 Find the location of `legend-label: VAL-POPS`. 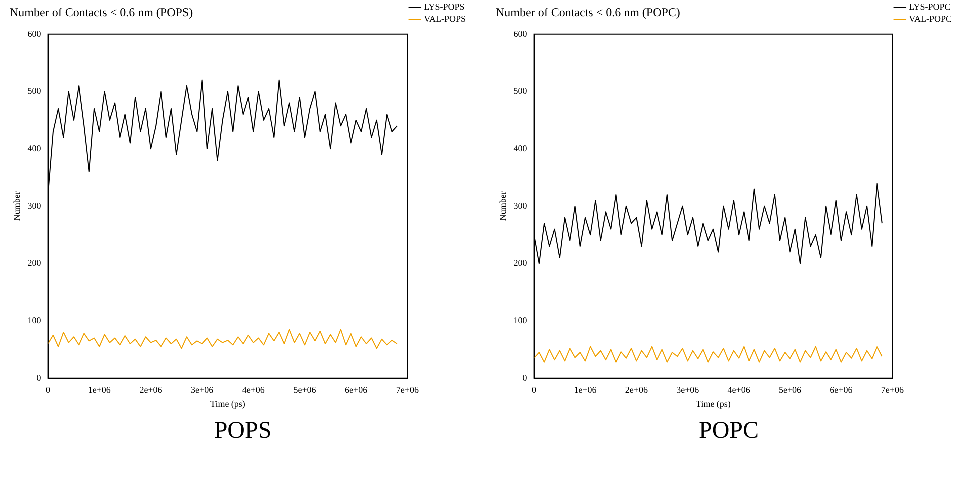

legend-label: VAL-POPS is located at coordinates (445, 19).